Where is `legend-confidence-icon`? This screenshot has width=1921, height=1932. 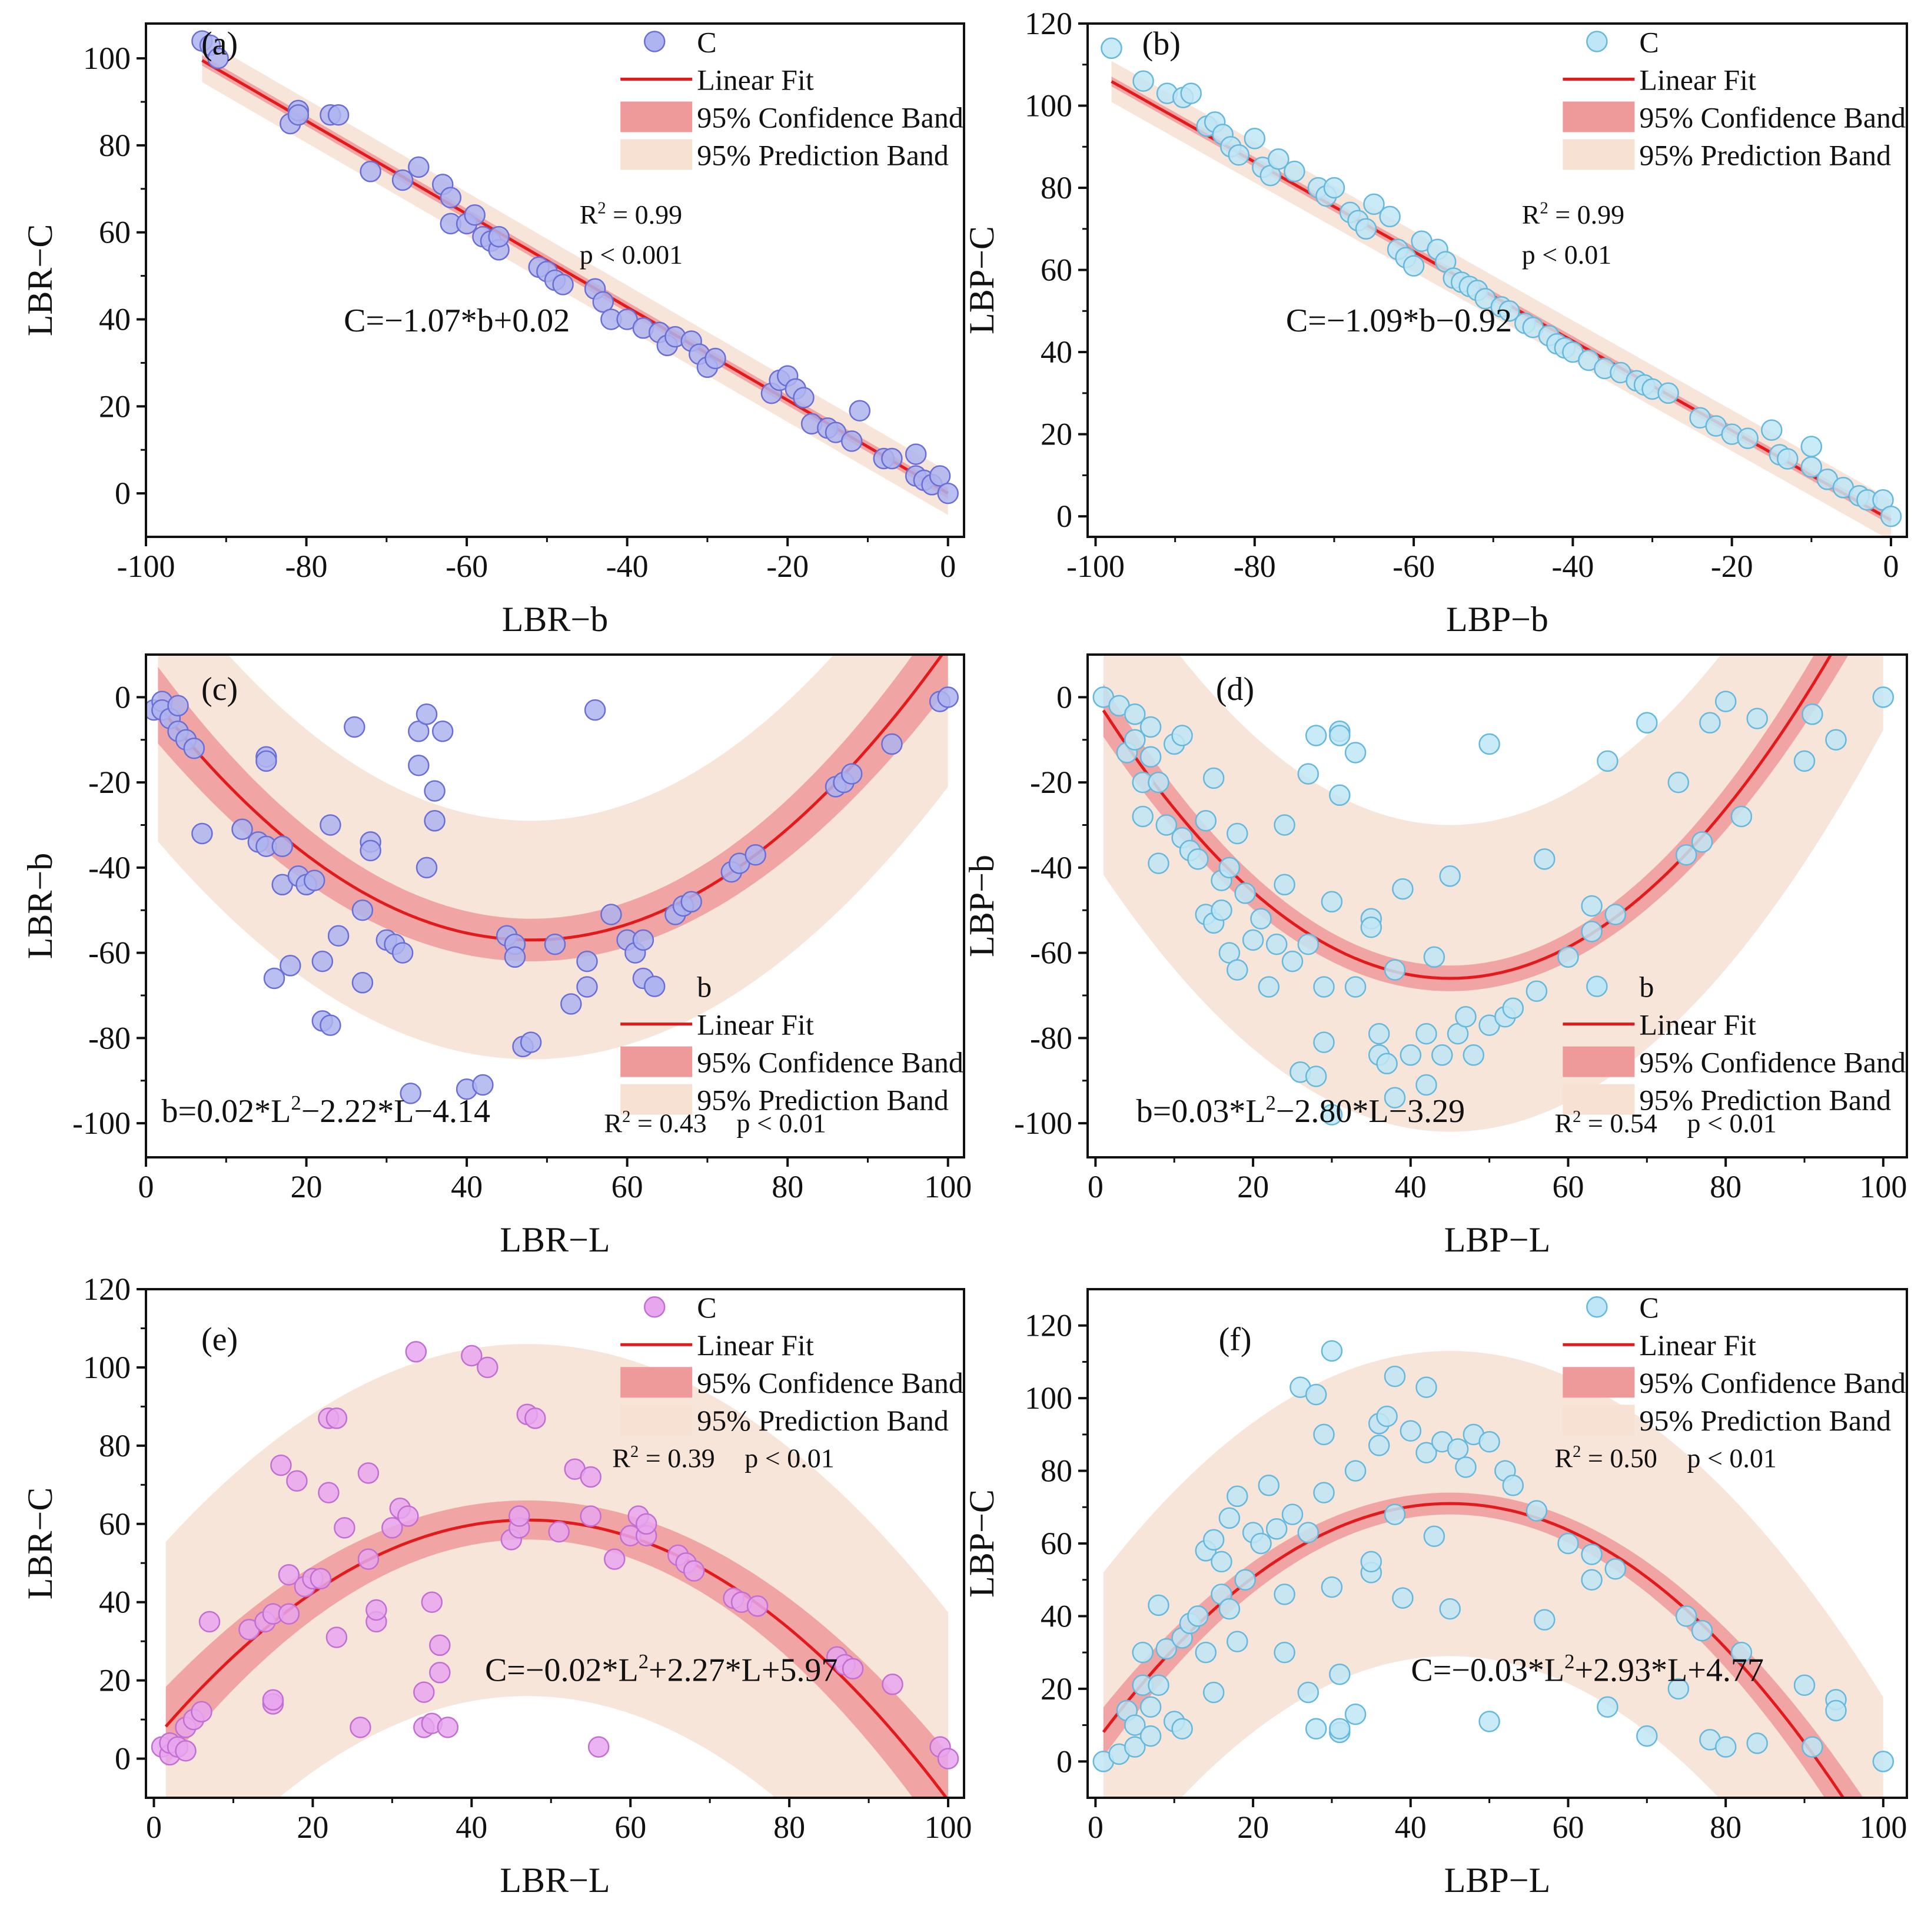 legend-confidence-icon is located at coordinates (1599, 116).